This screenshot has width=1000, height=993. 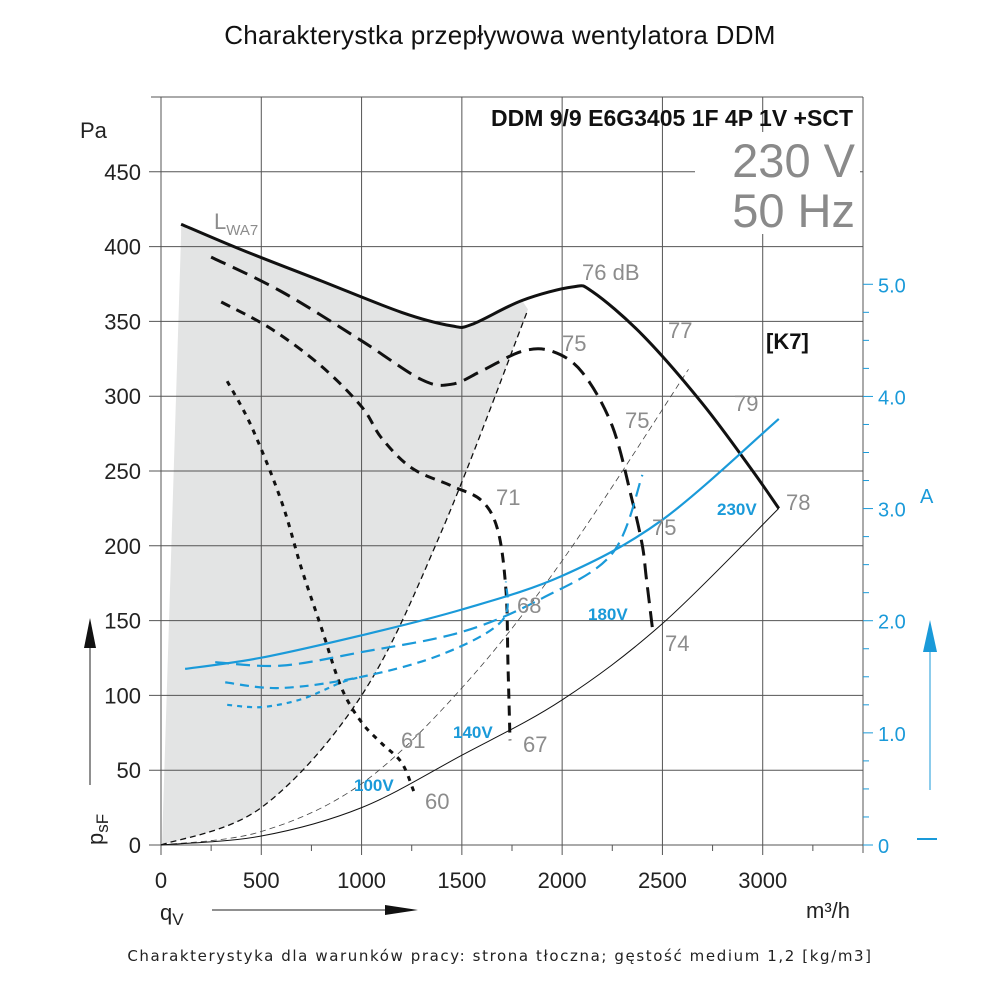 I want to click on y-axis-label-main: p, so click(x=95, y=839).